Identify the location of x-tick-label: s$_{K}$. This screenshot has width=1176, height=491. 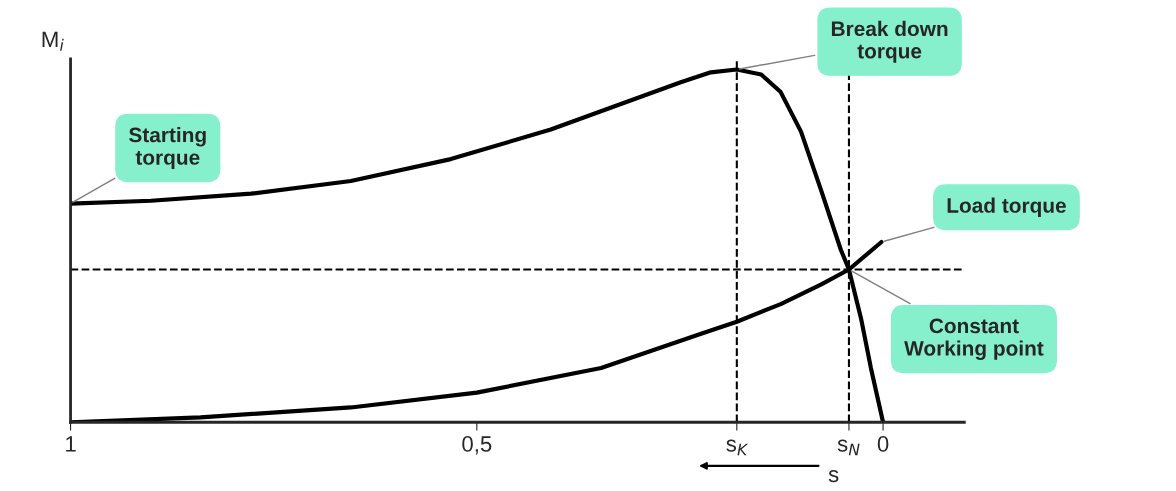
(737, 447).